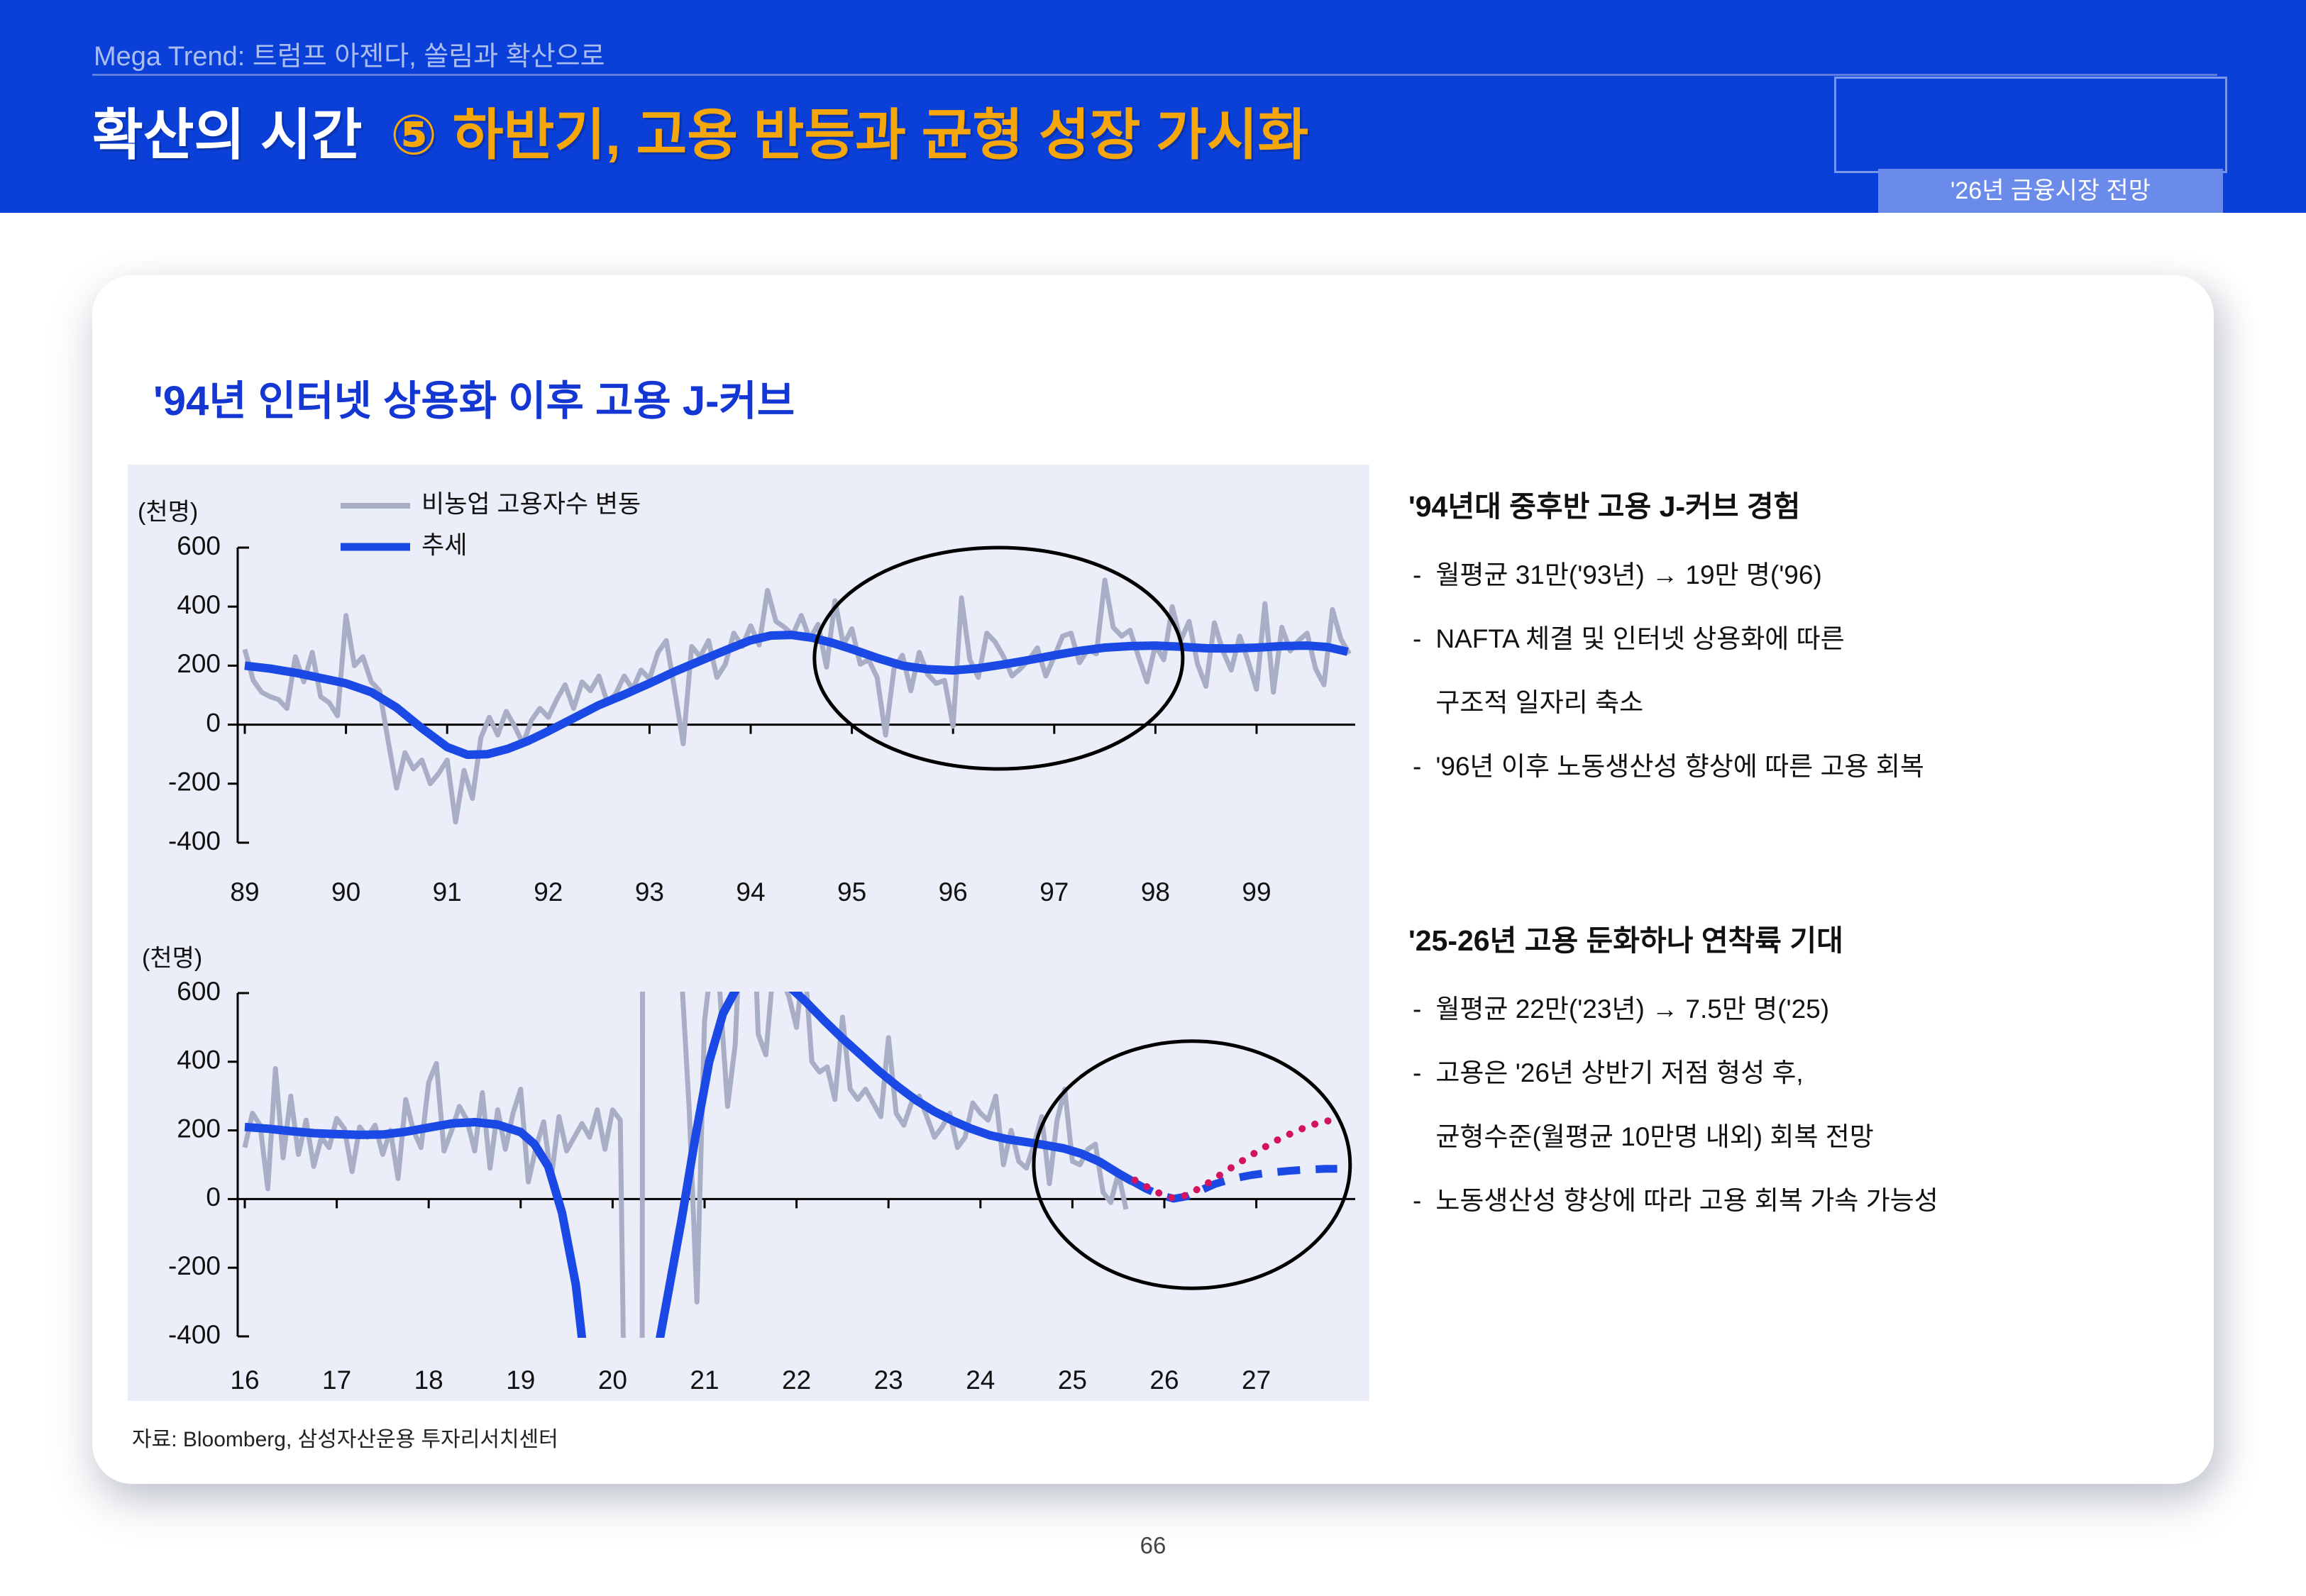  I want to click on svg-text: 23, so click(888, 1380).